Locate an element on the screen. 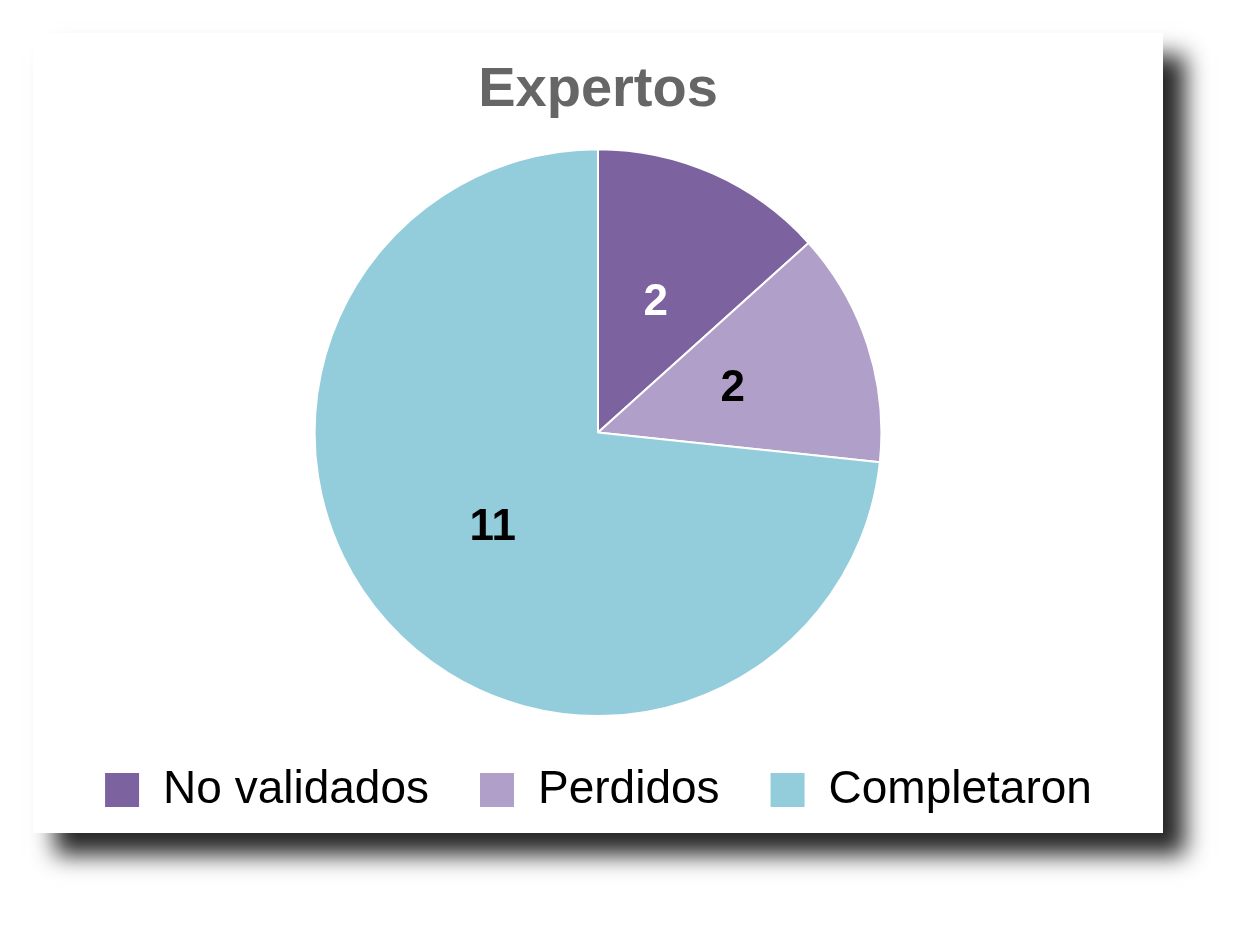 This screenshot has width=1255, height=925. data-label: 11 is located at coordinates (492, 524).